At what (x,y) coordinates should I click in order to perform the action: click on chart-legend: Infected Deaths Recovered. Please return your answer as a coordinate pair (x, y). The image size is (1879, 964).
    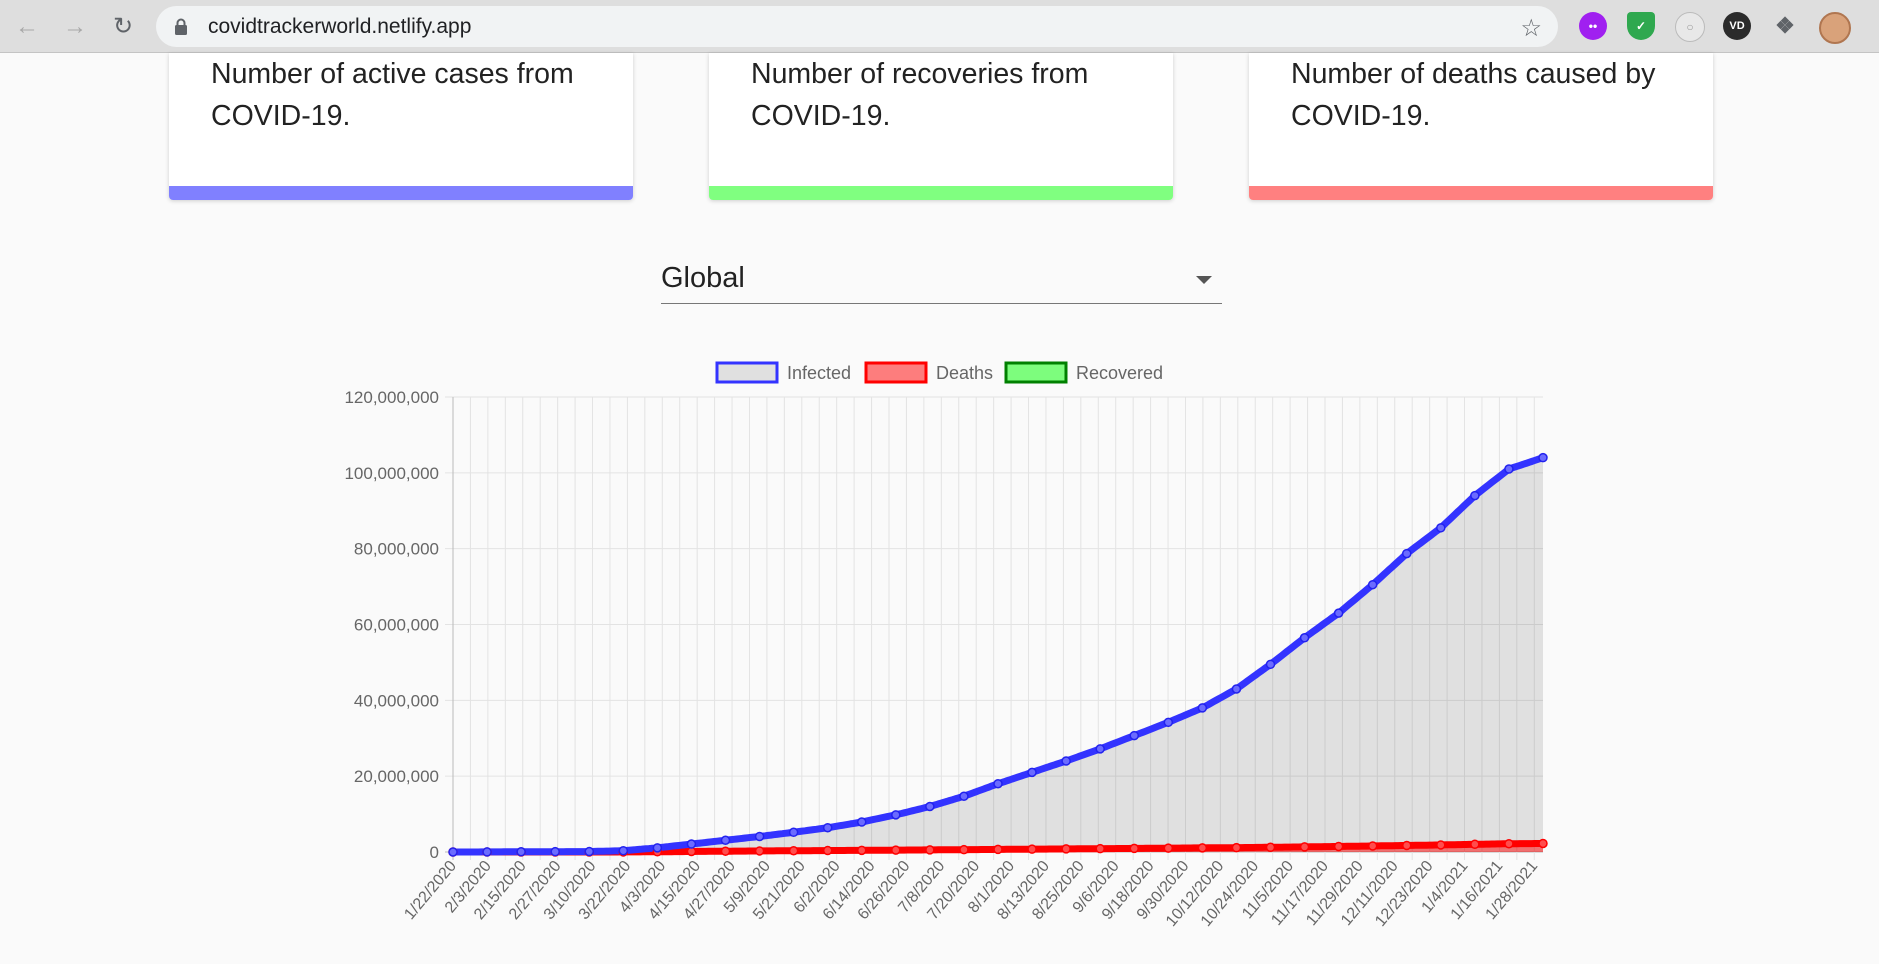
    Looking at the image, I should click on (939, 372).